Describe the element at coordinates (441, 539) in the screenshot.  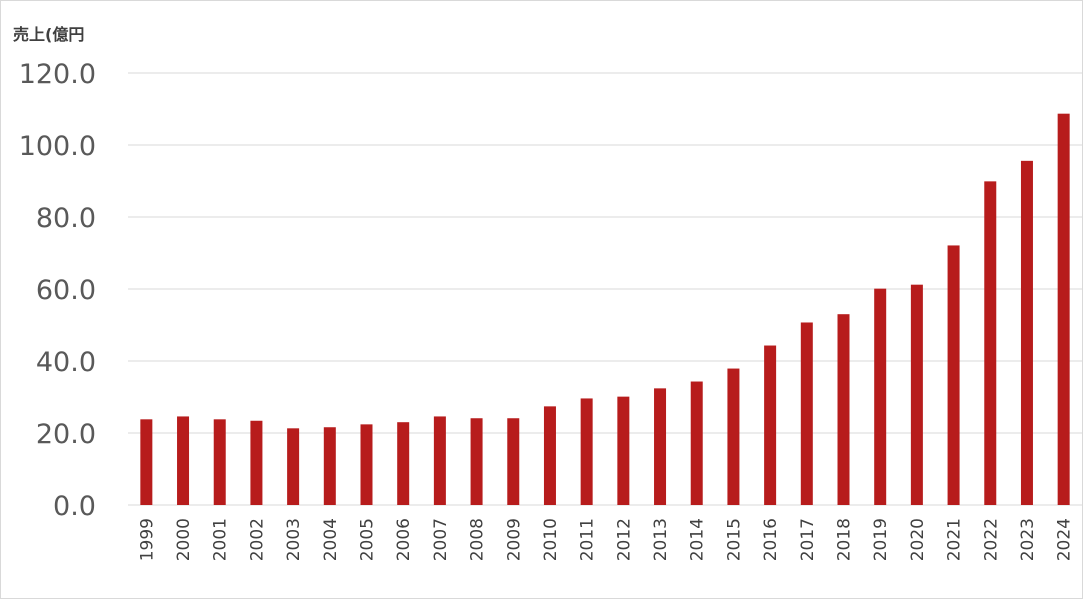
I see `x-tick-label: 2007` at that location.